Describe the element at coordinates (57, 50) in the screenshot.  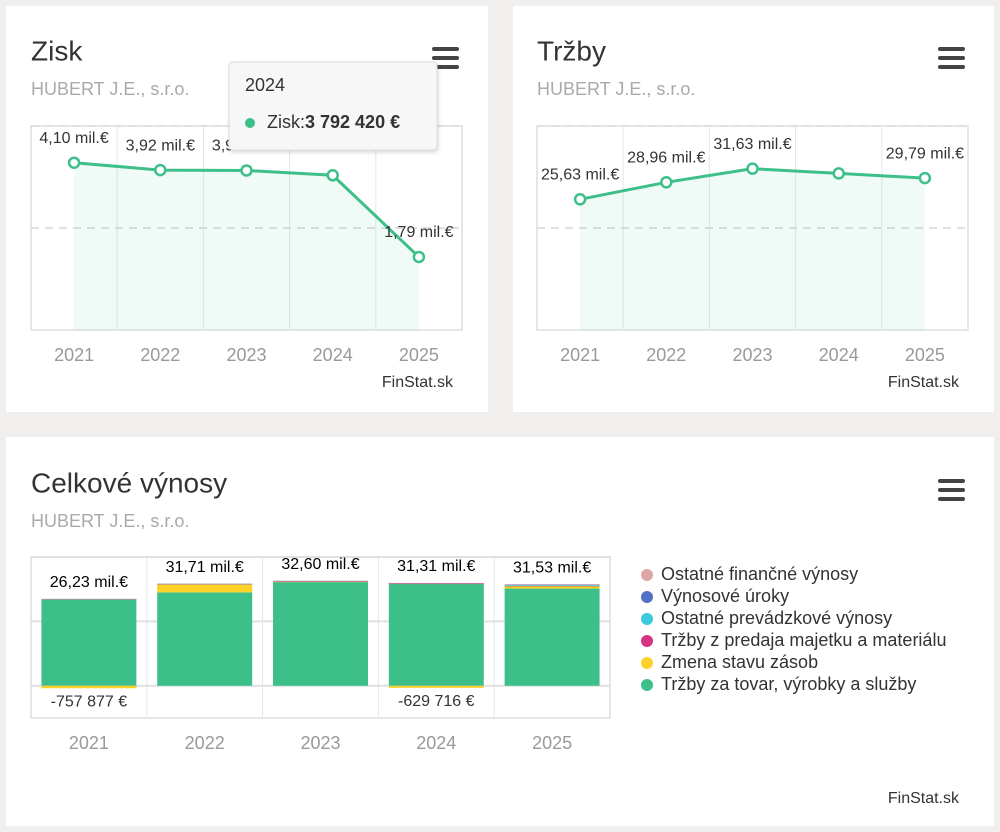
I see `chart-title: Zisk` at that location.